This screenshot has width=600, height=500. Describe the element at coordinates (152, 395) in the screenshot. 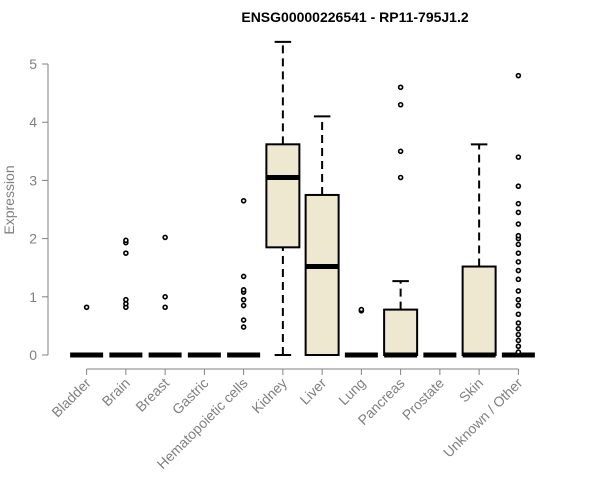

I see `x-tick-label: Breast` at that location.